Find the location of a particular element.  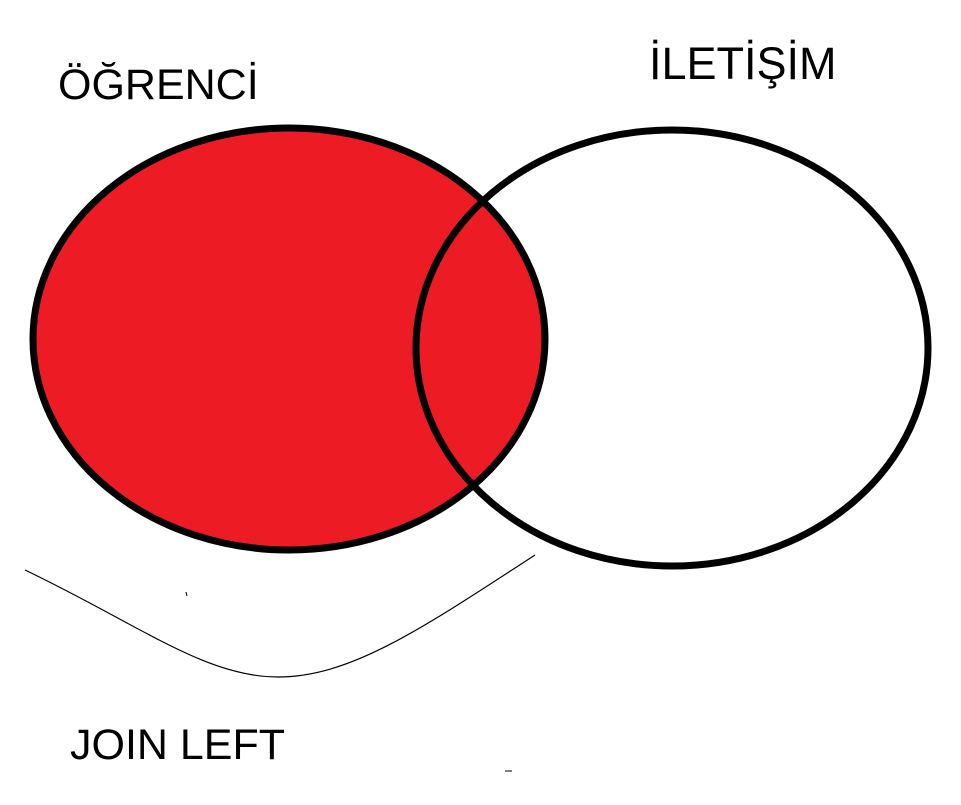

underbrace-curve is located at coordinates (280, 616).